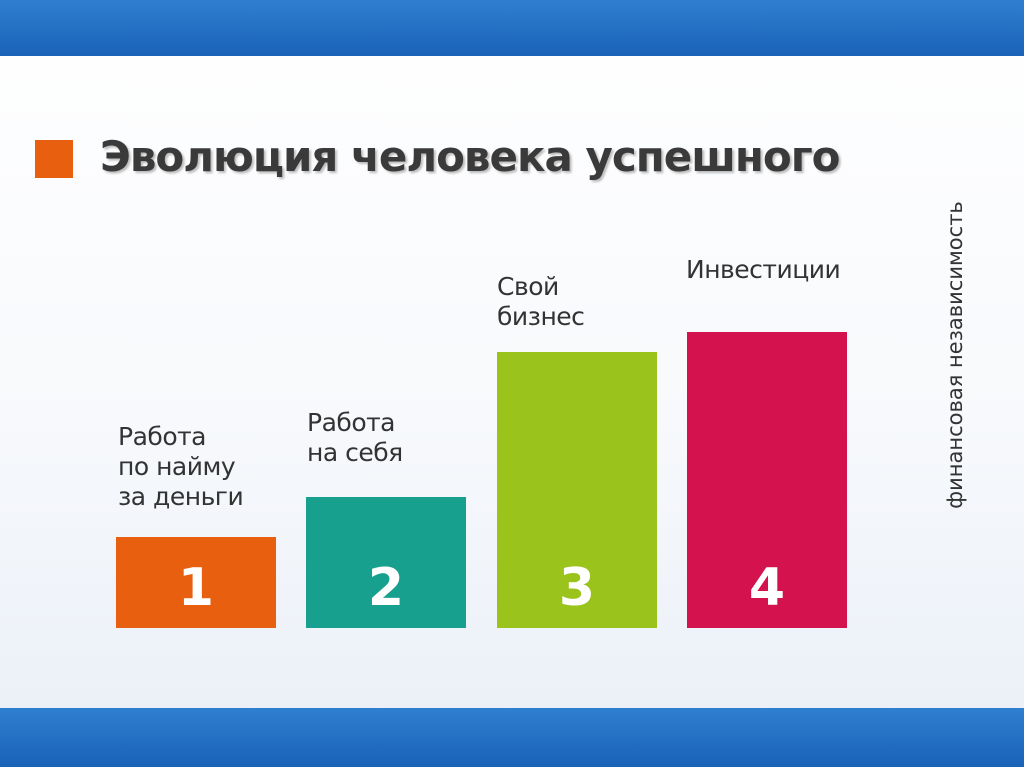 The image size is (1024, 767). What do you see at coordinates (512, 28) in the screenshot?
I see `header-band` at bounding box center [512, 28].